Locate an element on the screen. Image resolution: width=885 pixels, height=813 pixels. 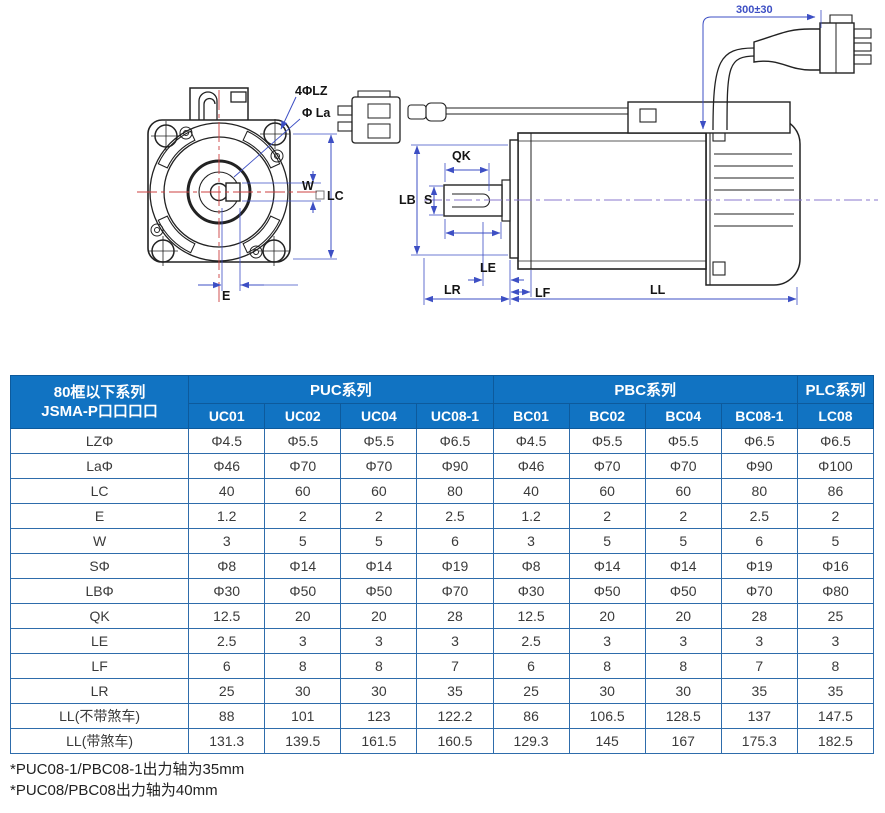
spec-value: 182.5 is located at coordinates (835, 741).